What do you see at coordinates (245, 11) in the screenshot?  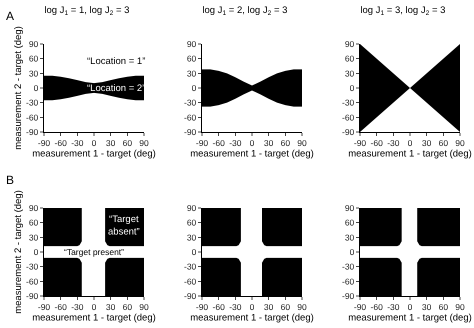 I see `chart-title: log J$_{1}$ = 2, log J$_{2}$ = 3` at bounding box center [245, 11].